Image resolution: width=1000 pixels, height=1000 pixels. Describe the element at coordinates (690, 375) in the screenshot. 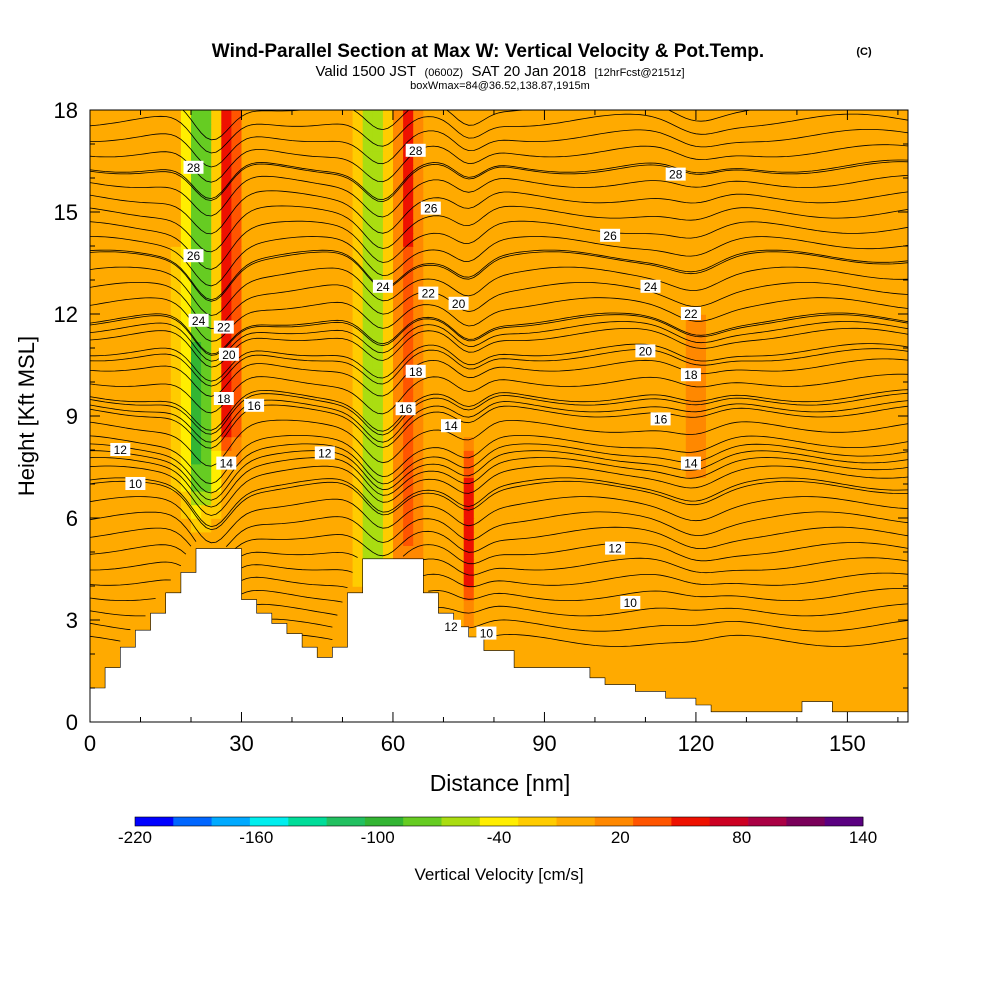

I see `isoline-label-bg` at that location.